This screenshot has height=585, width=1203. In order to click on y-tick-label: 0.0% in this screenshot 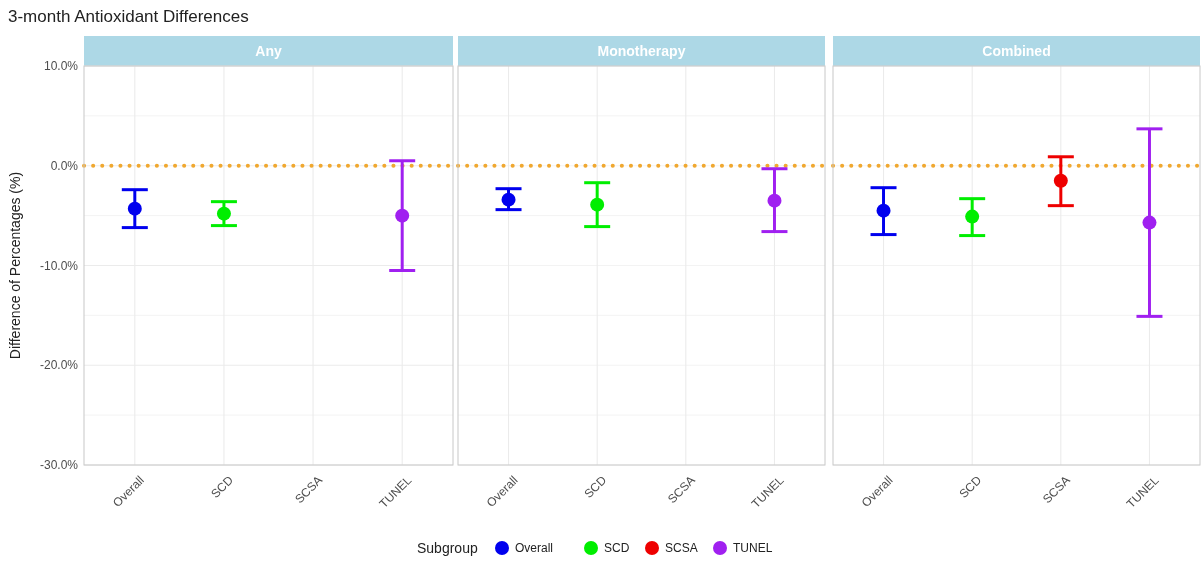, I will do `click(64, 165)`.